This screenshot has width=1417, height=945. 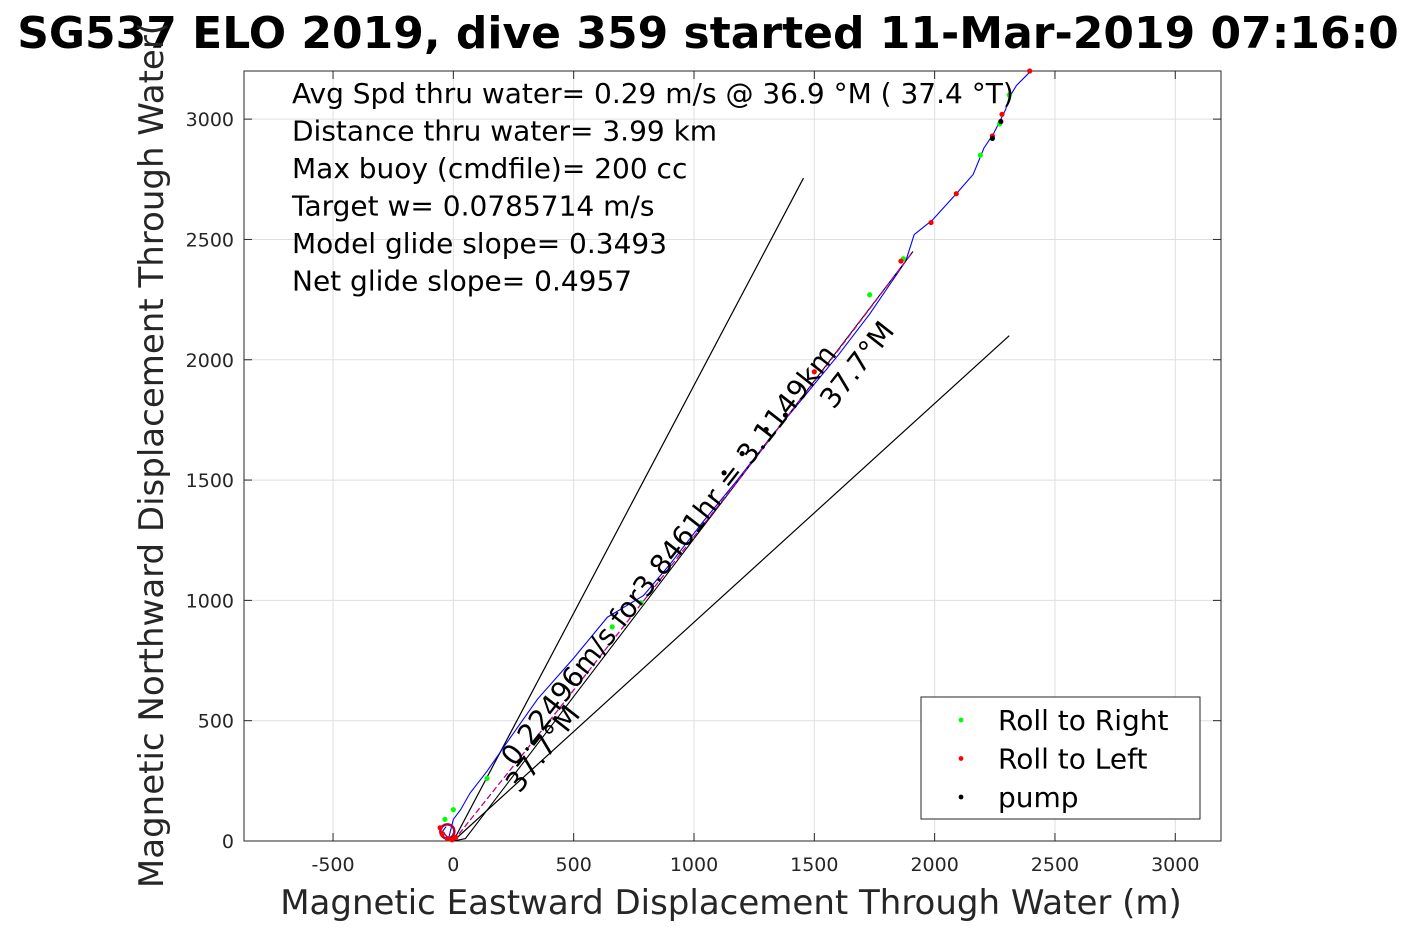 What do you see at coordinates (1055, 865) in the screenshot?
I see `x-tick-label: 2500` at bounding box center [1055, 865].